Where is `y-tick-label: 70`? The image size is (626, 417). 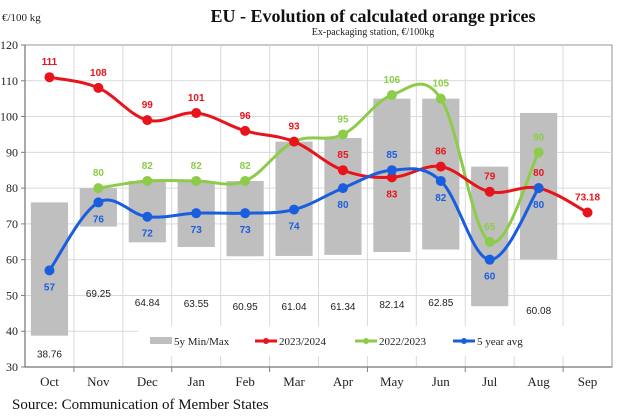 y-tick-label: 70 is located at coordinates (12, 224).